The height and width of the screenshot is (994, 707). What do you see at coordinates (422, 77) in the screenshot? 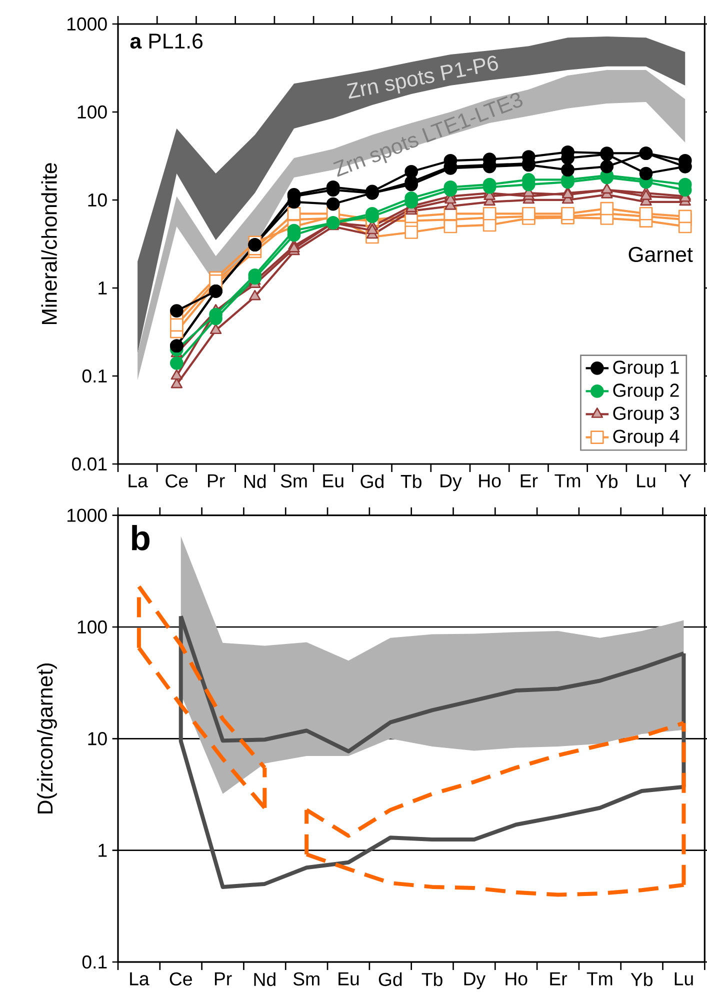
I see `annotation: Zrn spots P1-P6` at bounding box center [422, 77].